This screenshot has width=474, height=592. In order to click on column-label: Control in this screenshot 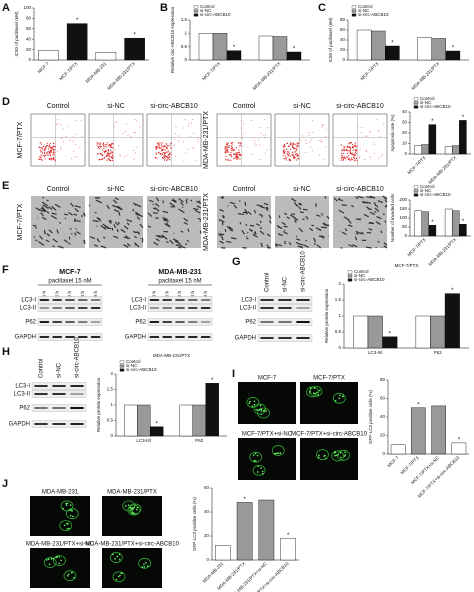, I will do `click(42, 368)`.